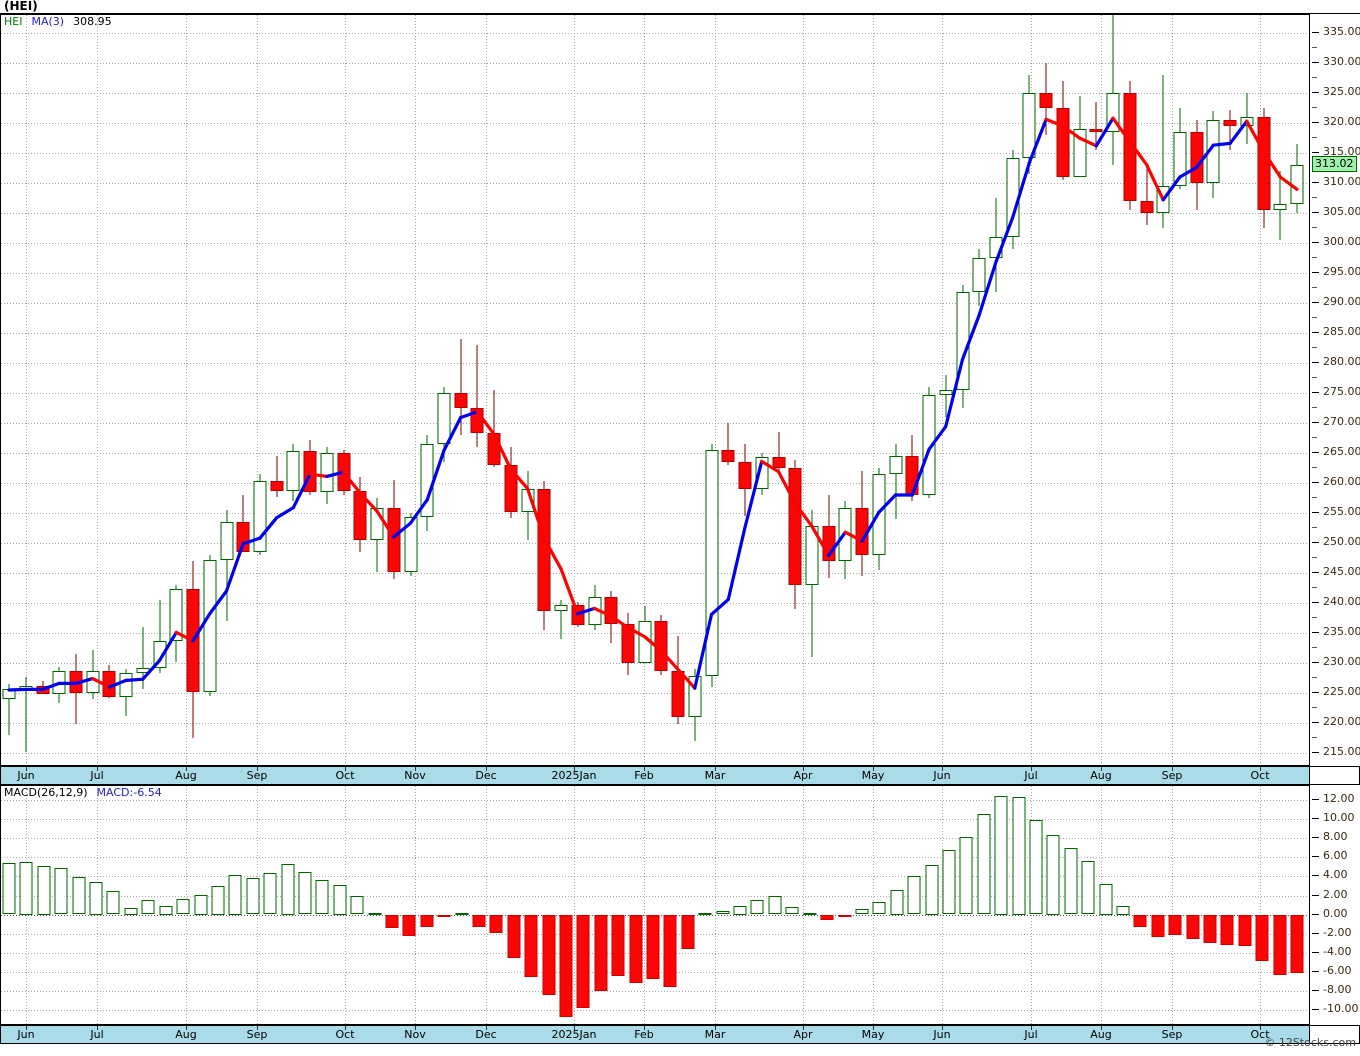 This screenshot has width=1360, height=1056. Describe the element at coordinates (1341, 511) in the screenshot. I see `price-y-tick-label: 255.00` at that location.